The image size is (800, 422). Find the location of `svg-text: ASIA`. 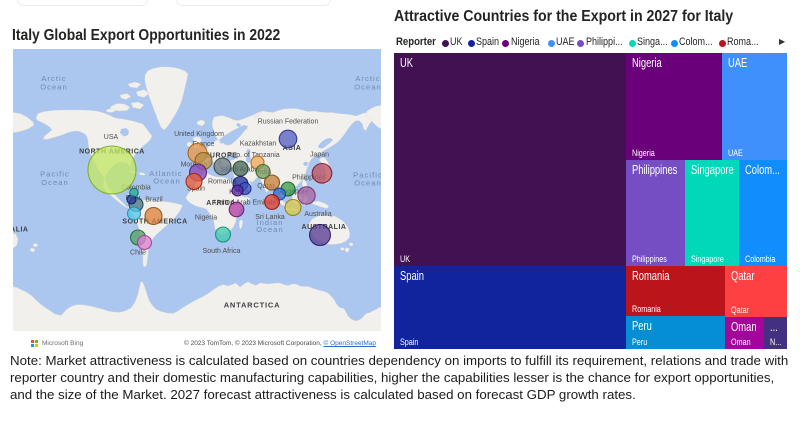

svg-text: ASIA is located at coordinates (292, 148).